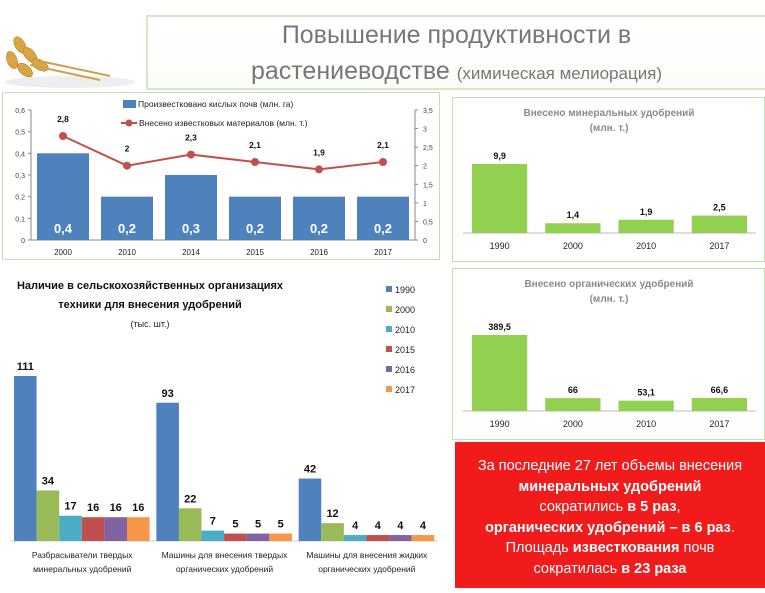 The height and width of the screenshot is (593, 765). Describe the element at coordinates (63, 228) in the screenshot. I see `bar-label: 0,4` at that location.